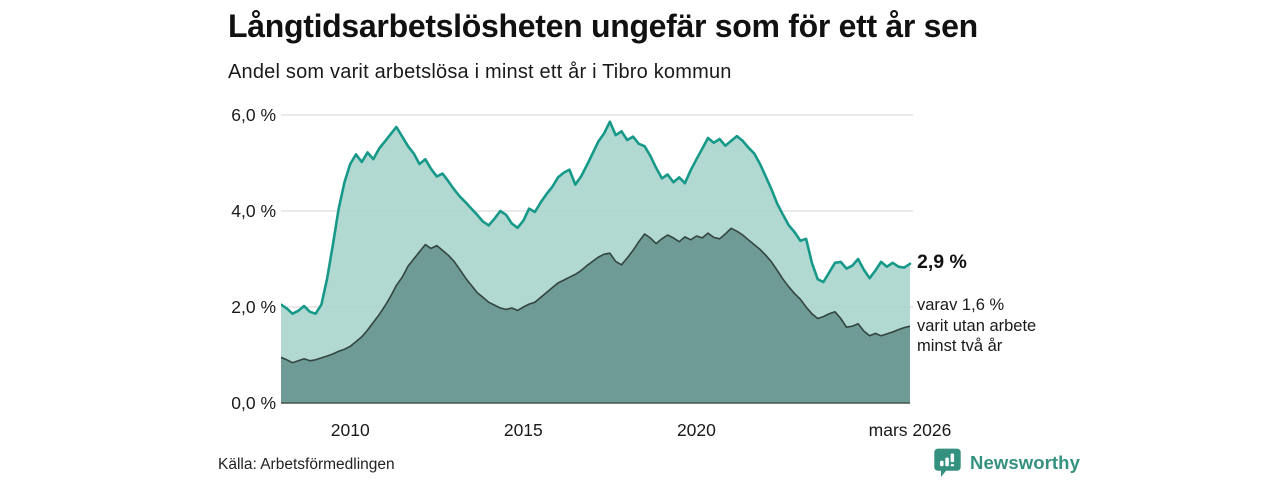 Image resolution: width=1280 pixels, height=480 pixels. What do you see at coordinates (253, 211) in the screenshot?
I see `y-tick-label: 4,0 %` at bounding box center [253, 211].